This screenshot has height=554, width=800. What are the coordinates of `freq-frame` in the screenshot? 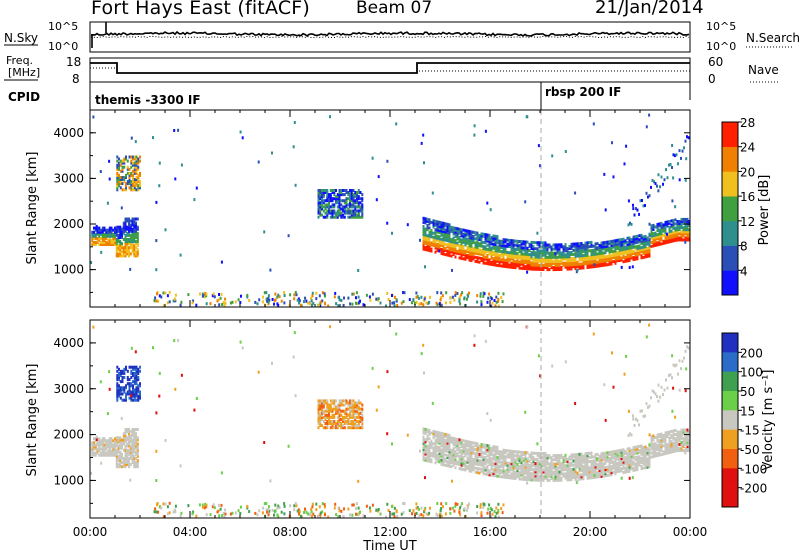 It's located at (390, 70).